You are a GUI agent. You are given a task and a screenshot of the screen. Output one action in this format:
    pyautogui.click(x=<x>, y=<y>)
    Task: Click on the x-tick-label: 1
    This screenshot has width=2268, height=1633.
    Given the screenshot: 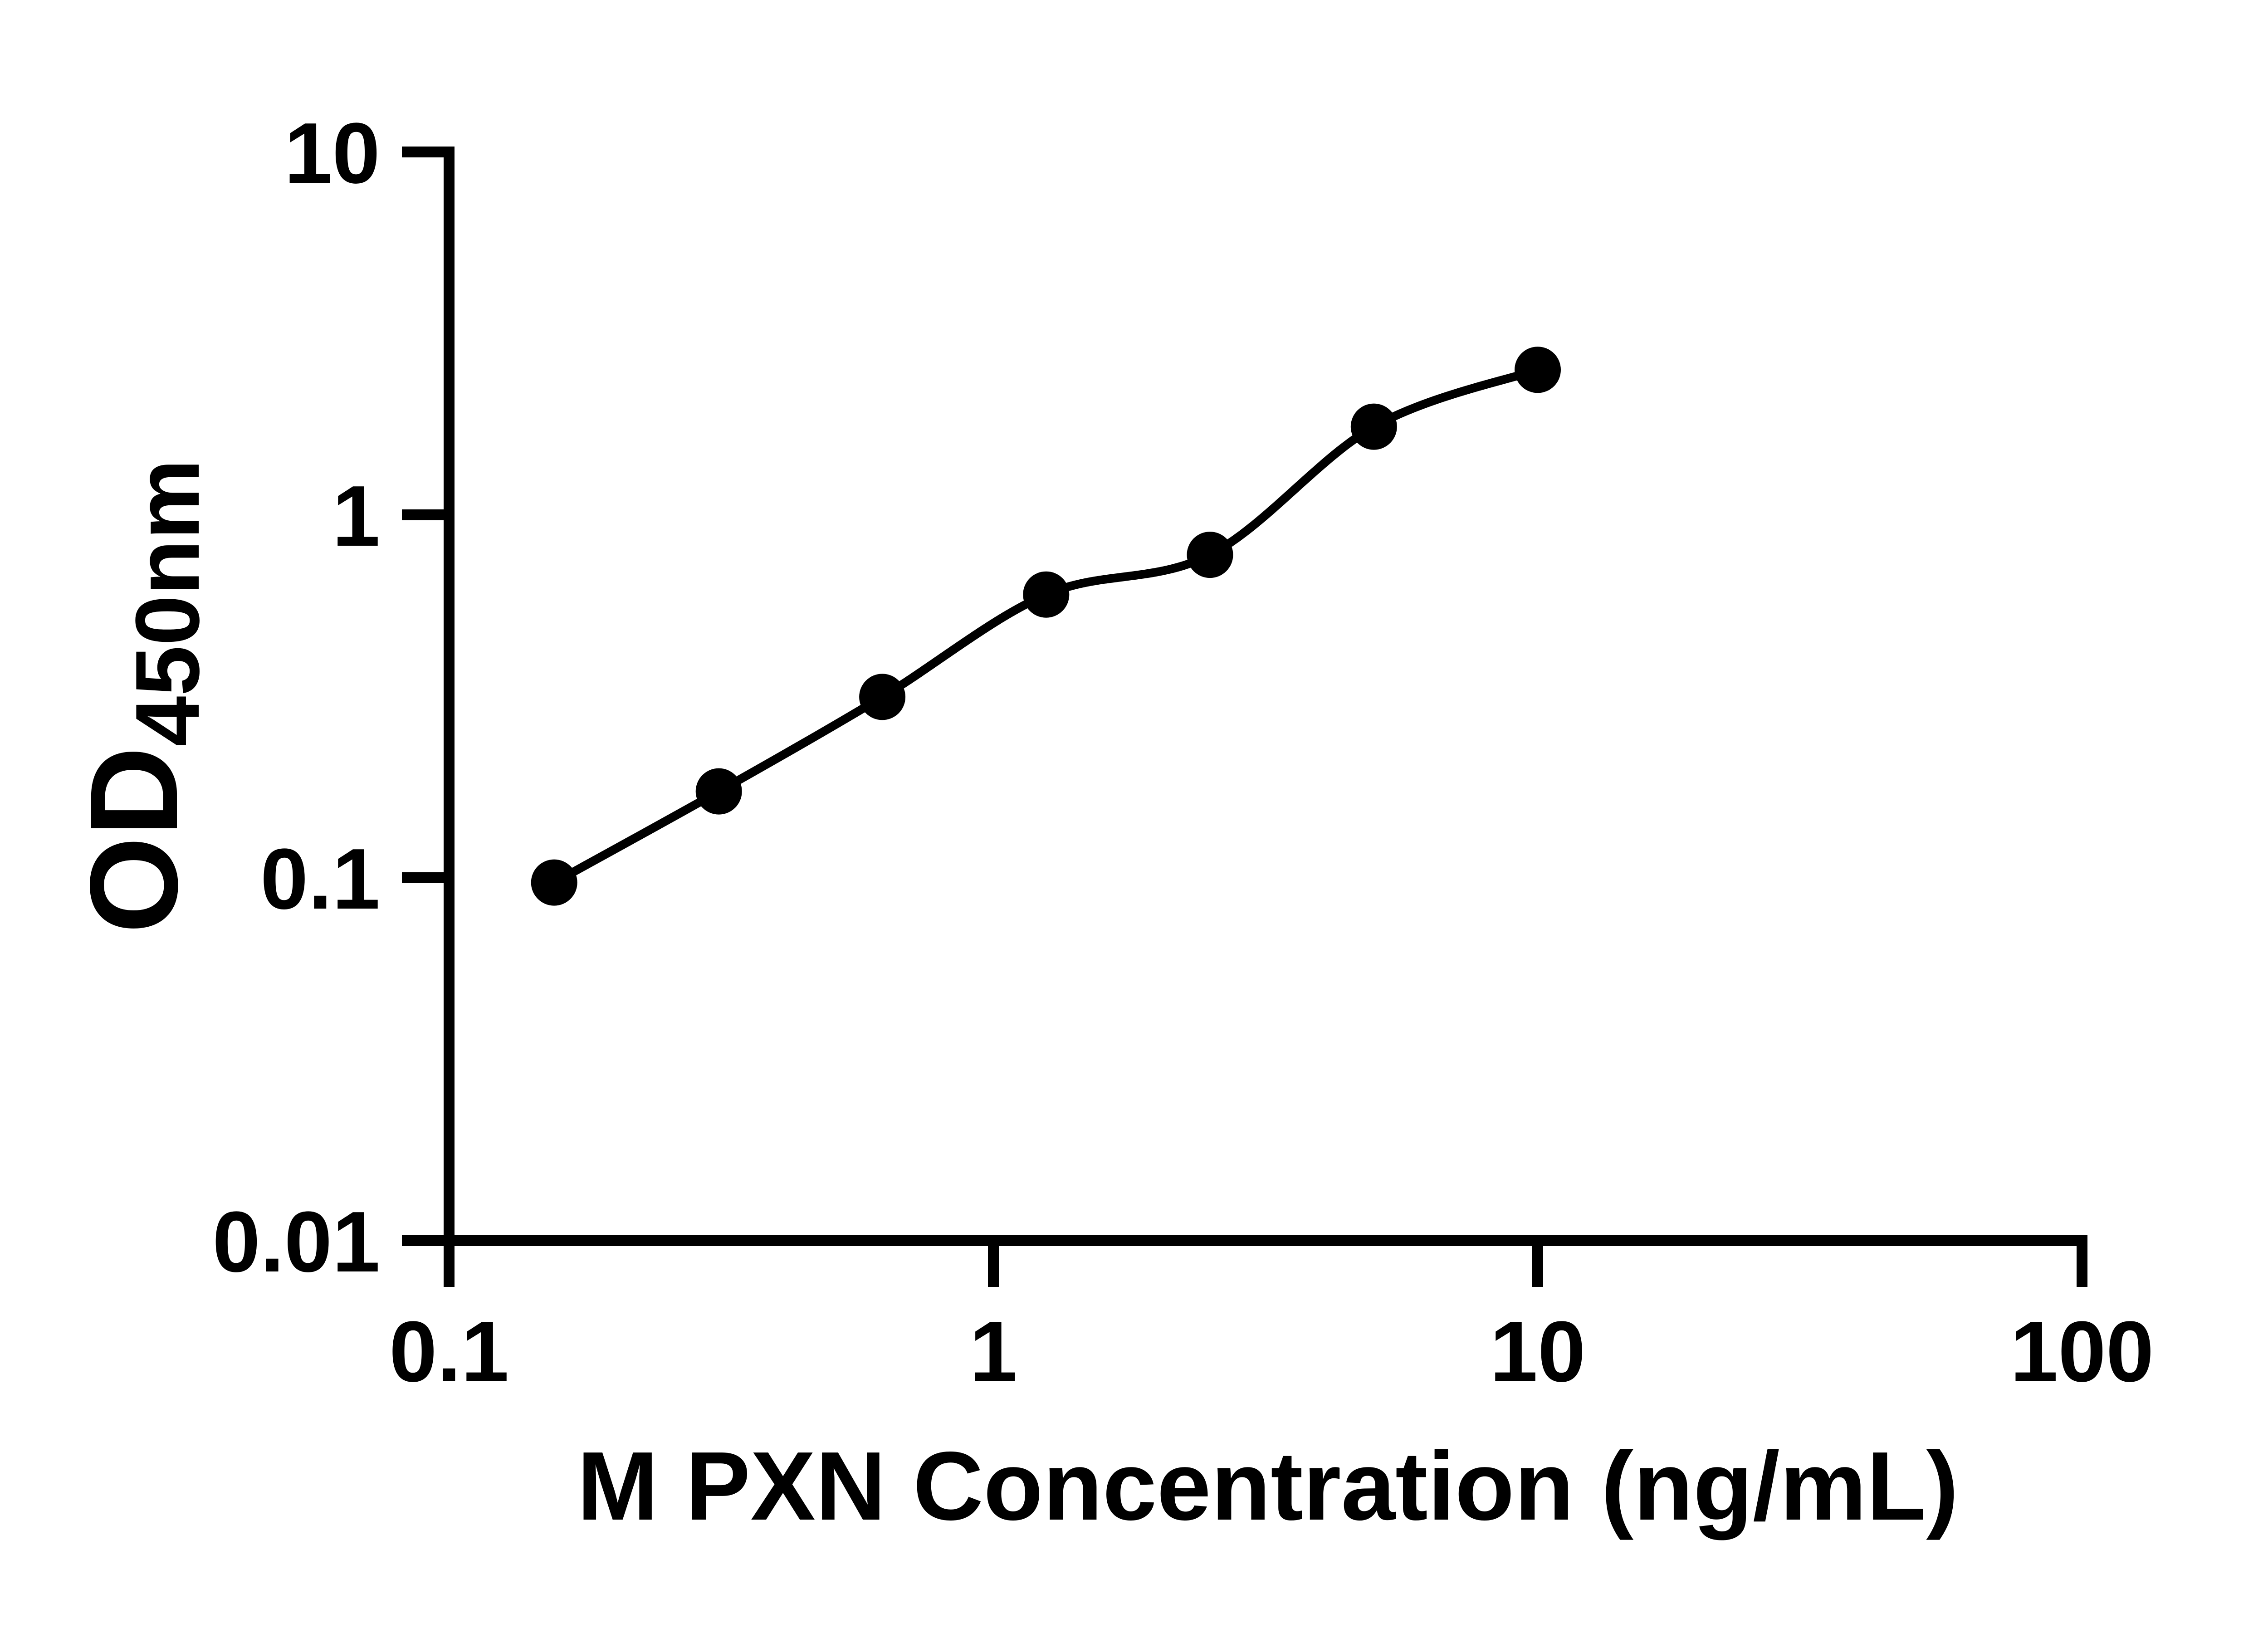 What is the action you would take?
    pyautogui.click(x=993, y=1352)
    